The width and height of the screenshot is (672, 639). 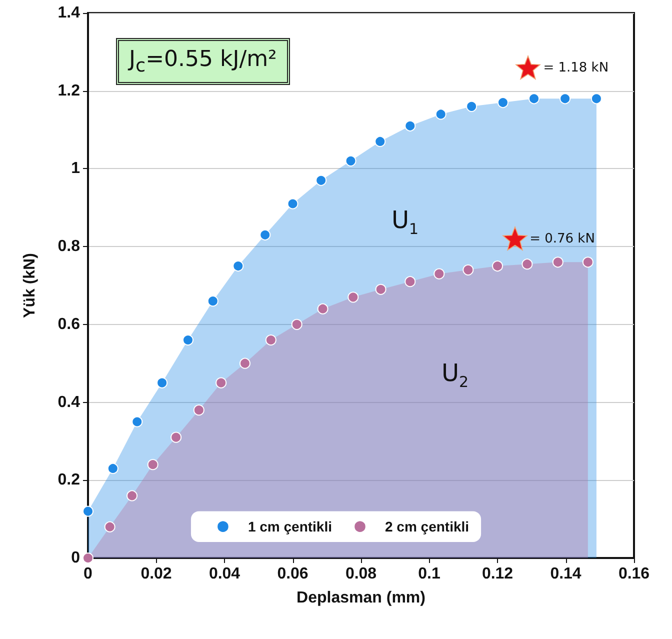 I want to click on annotation: U$_{1}$, so click(x=405, y=222).